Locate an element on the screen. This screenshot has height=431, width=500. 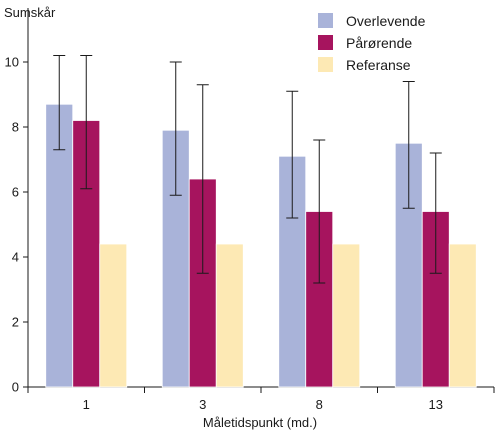
x-tick-label: 13 is located at coordinates (436, 404).